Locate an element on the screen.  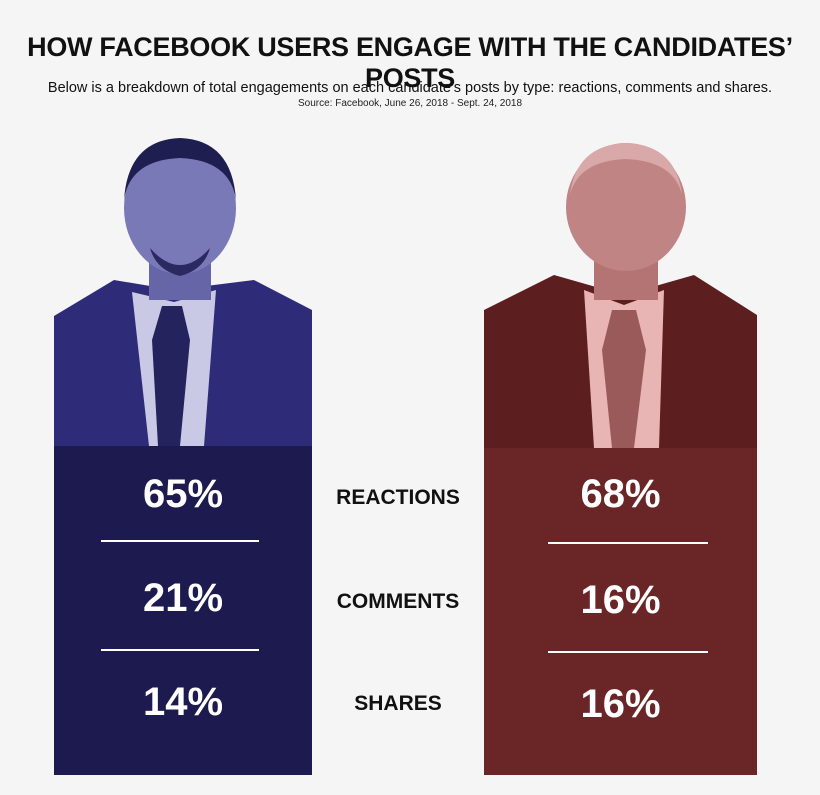
left-candidate-panel: 65% 21% 14% is located at coordinates (183, 610).